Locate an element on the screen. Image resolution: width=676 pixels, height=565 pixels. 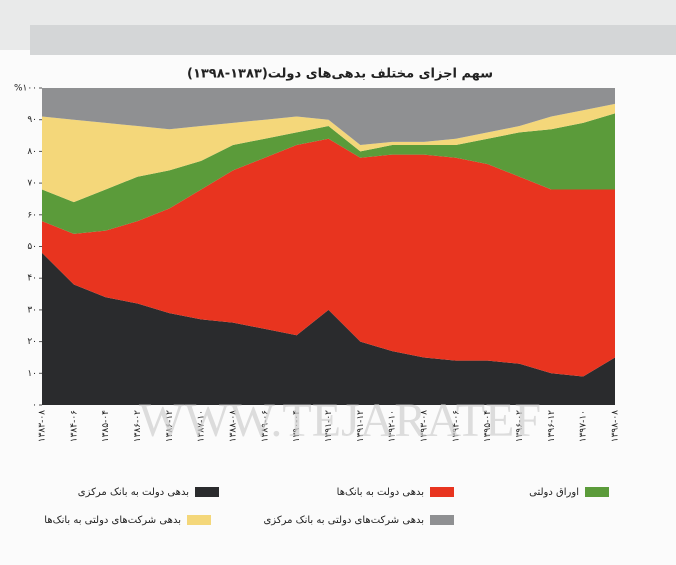
chart-title: سهم اجزای مختلف بدهی‌های دولت(۱۳۸۳-۱۳۹۸) is located at coordinates (340, 74).